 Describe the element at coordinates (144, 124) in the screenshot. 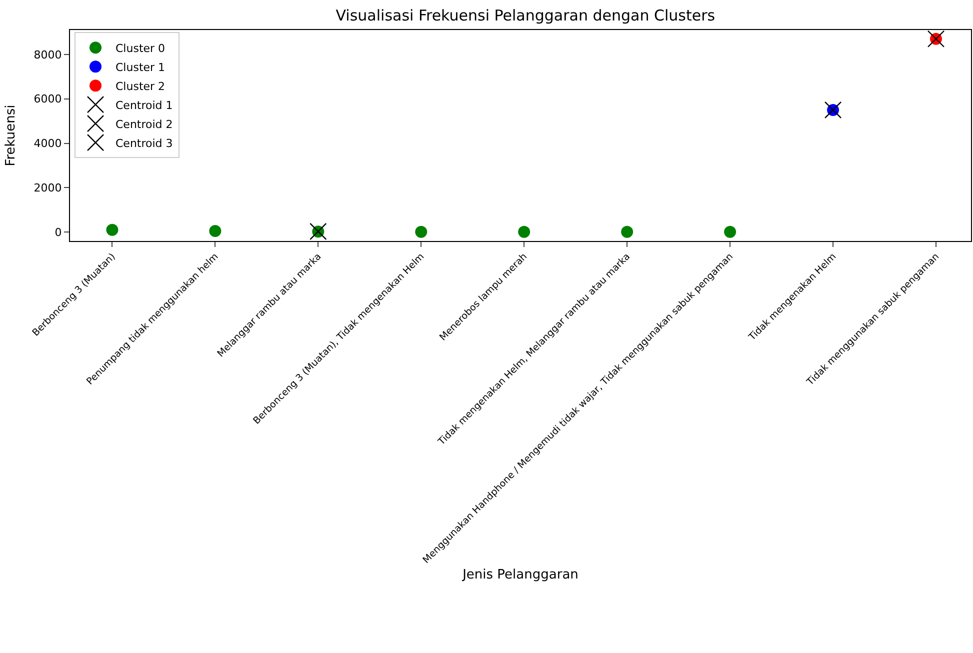

I see `legend-label: Centroid 2` at that location.